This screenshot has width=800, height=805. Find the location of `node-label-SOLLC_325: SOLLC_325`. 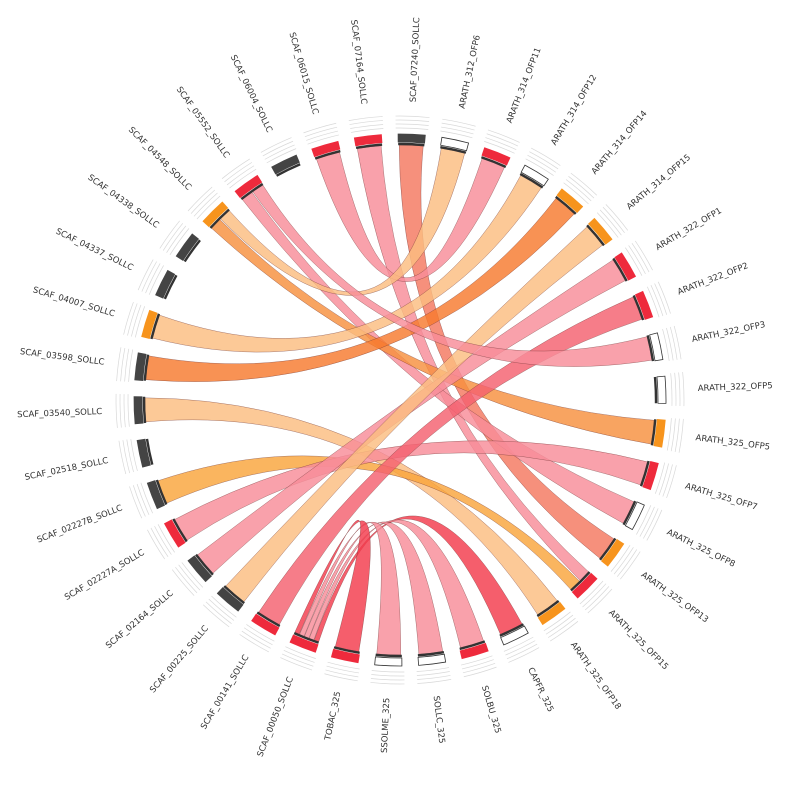

node-label-SOLLC_325: SOLLC_325 is located at coordinates (439, 719).